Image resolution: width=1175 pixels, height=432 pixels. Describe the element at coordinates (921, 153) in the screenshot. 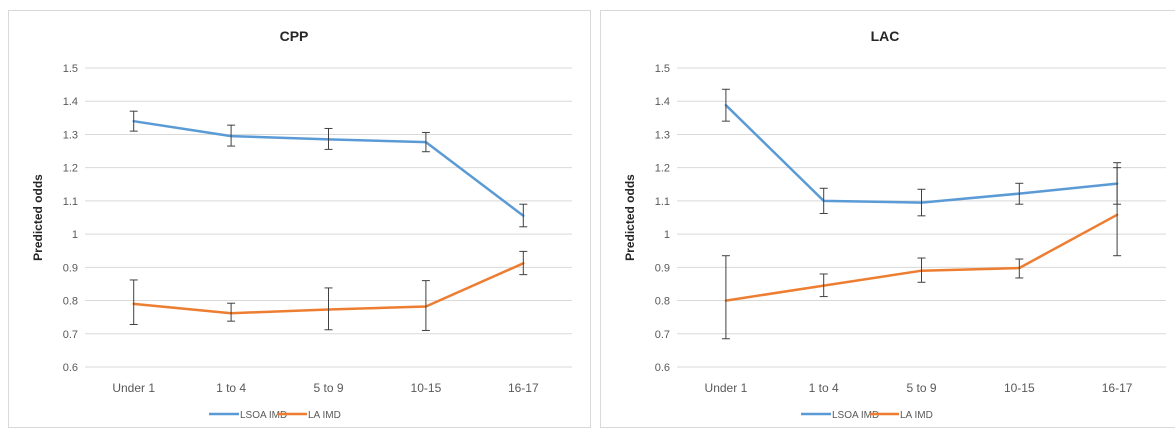

I see `series-line-lsoa-imd` at that location.